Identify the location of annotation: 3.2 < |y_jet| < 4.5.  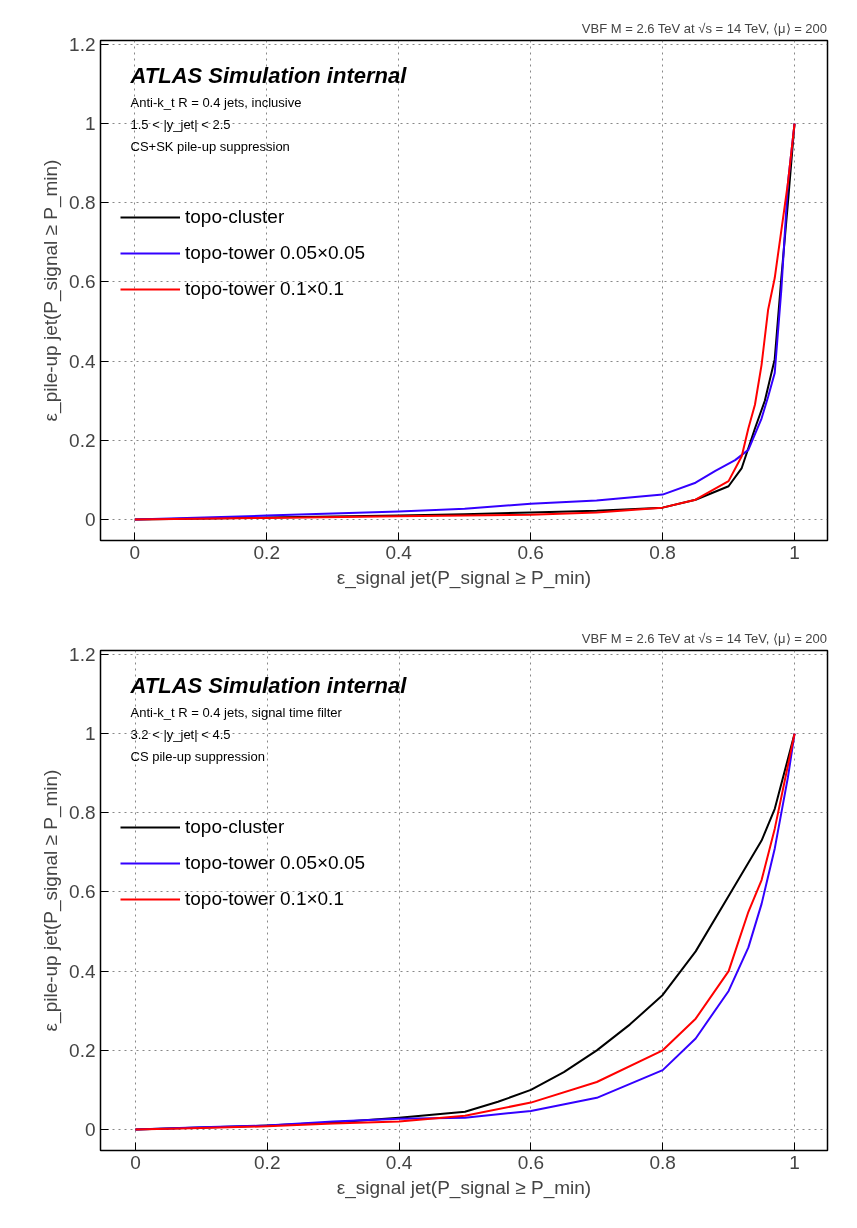
(180, 734).